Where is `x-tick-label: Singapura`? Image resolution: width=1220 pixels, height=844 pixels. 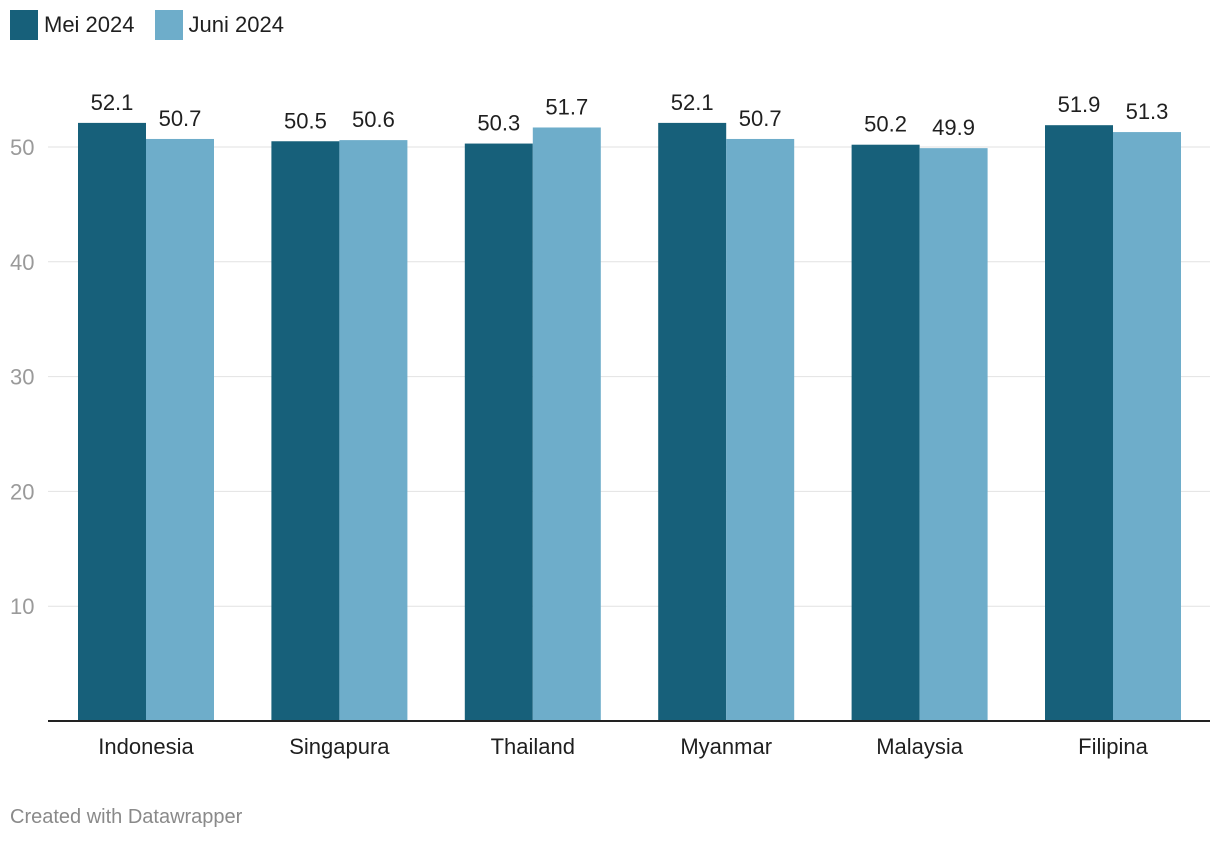
x-tick-label: Singapura is located at coordinates (339, 746).